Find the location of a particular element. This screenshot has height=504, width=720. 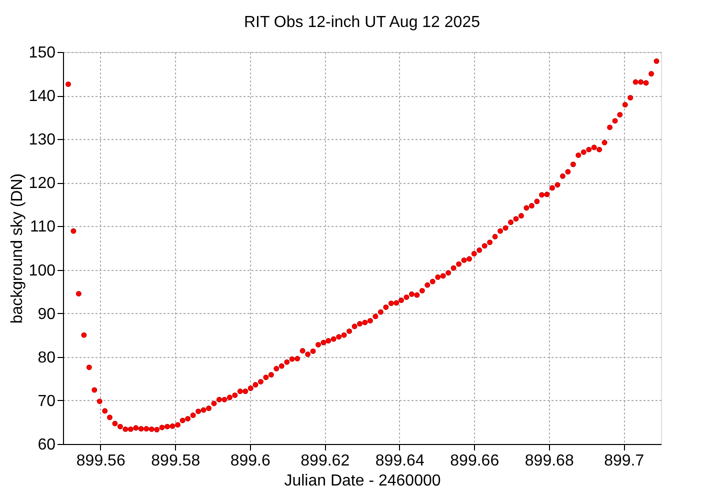

x-tick-label: 899.64 is located at coordinates (399, 461).